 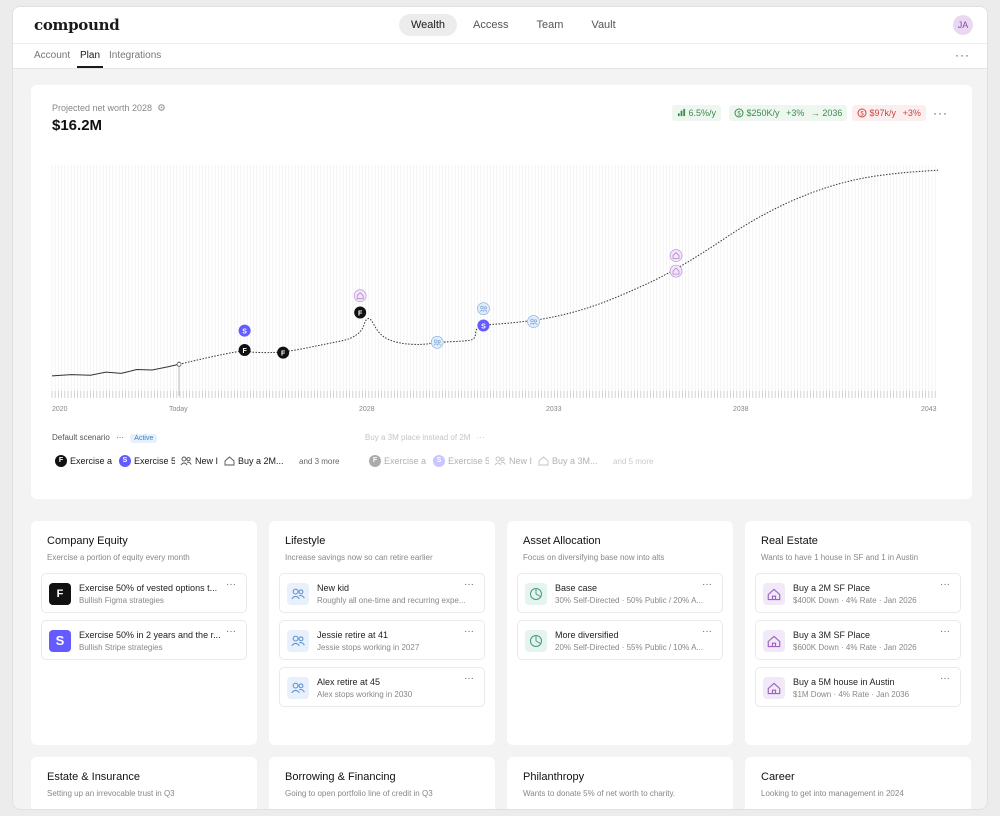 What do you see at coordinates (513, 461) in the screenshot?
I see `alt-chip-new-kid: New I` at bounding box center [513, 461].